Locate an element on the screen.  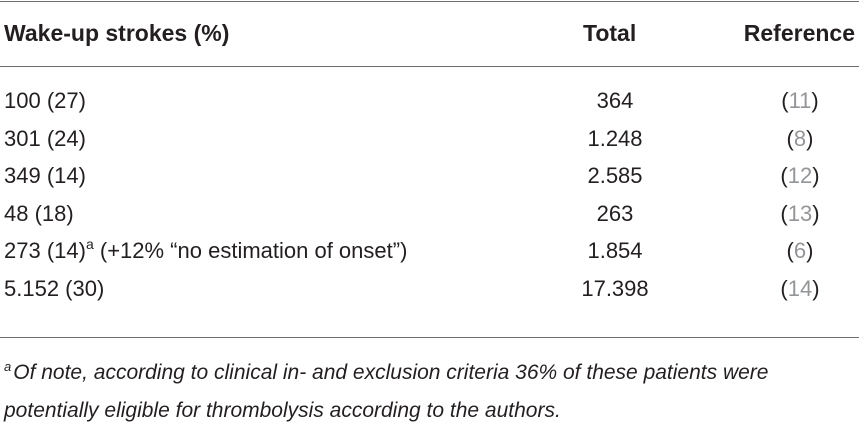
reference-cell: (13) is located at coordinates (800, 213).